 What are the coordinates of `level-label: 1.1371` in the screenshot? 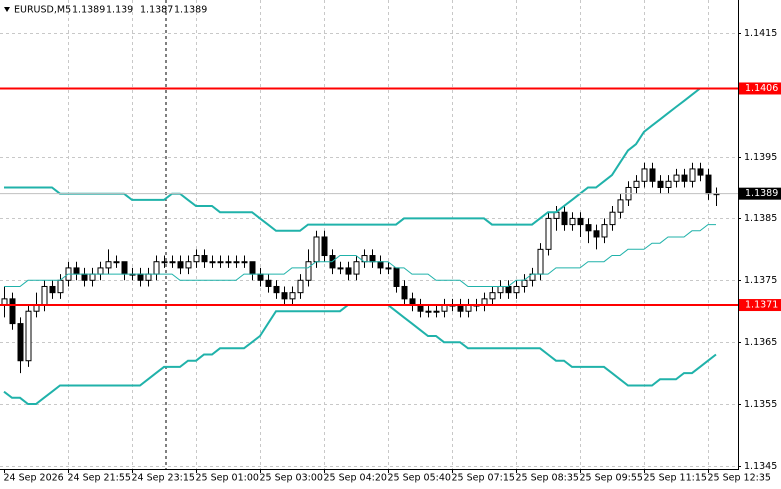 It's located at (761, 305).